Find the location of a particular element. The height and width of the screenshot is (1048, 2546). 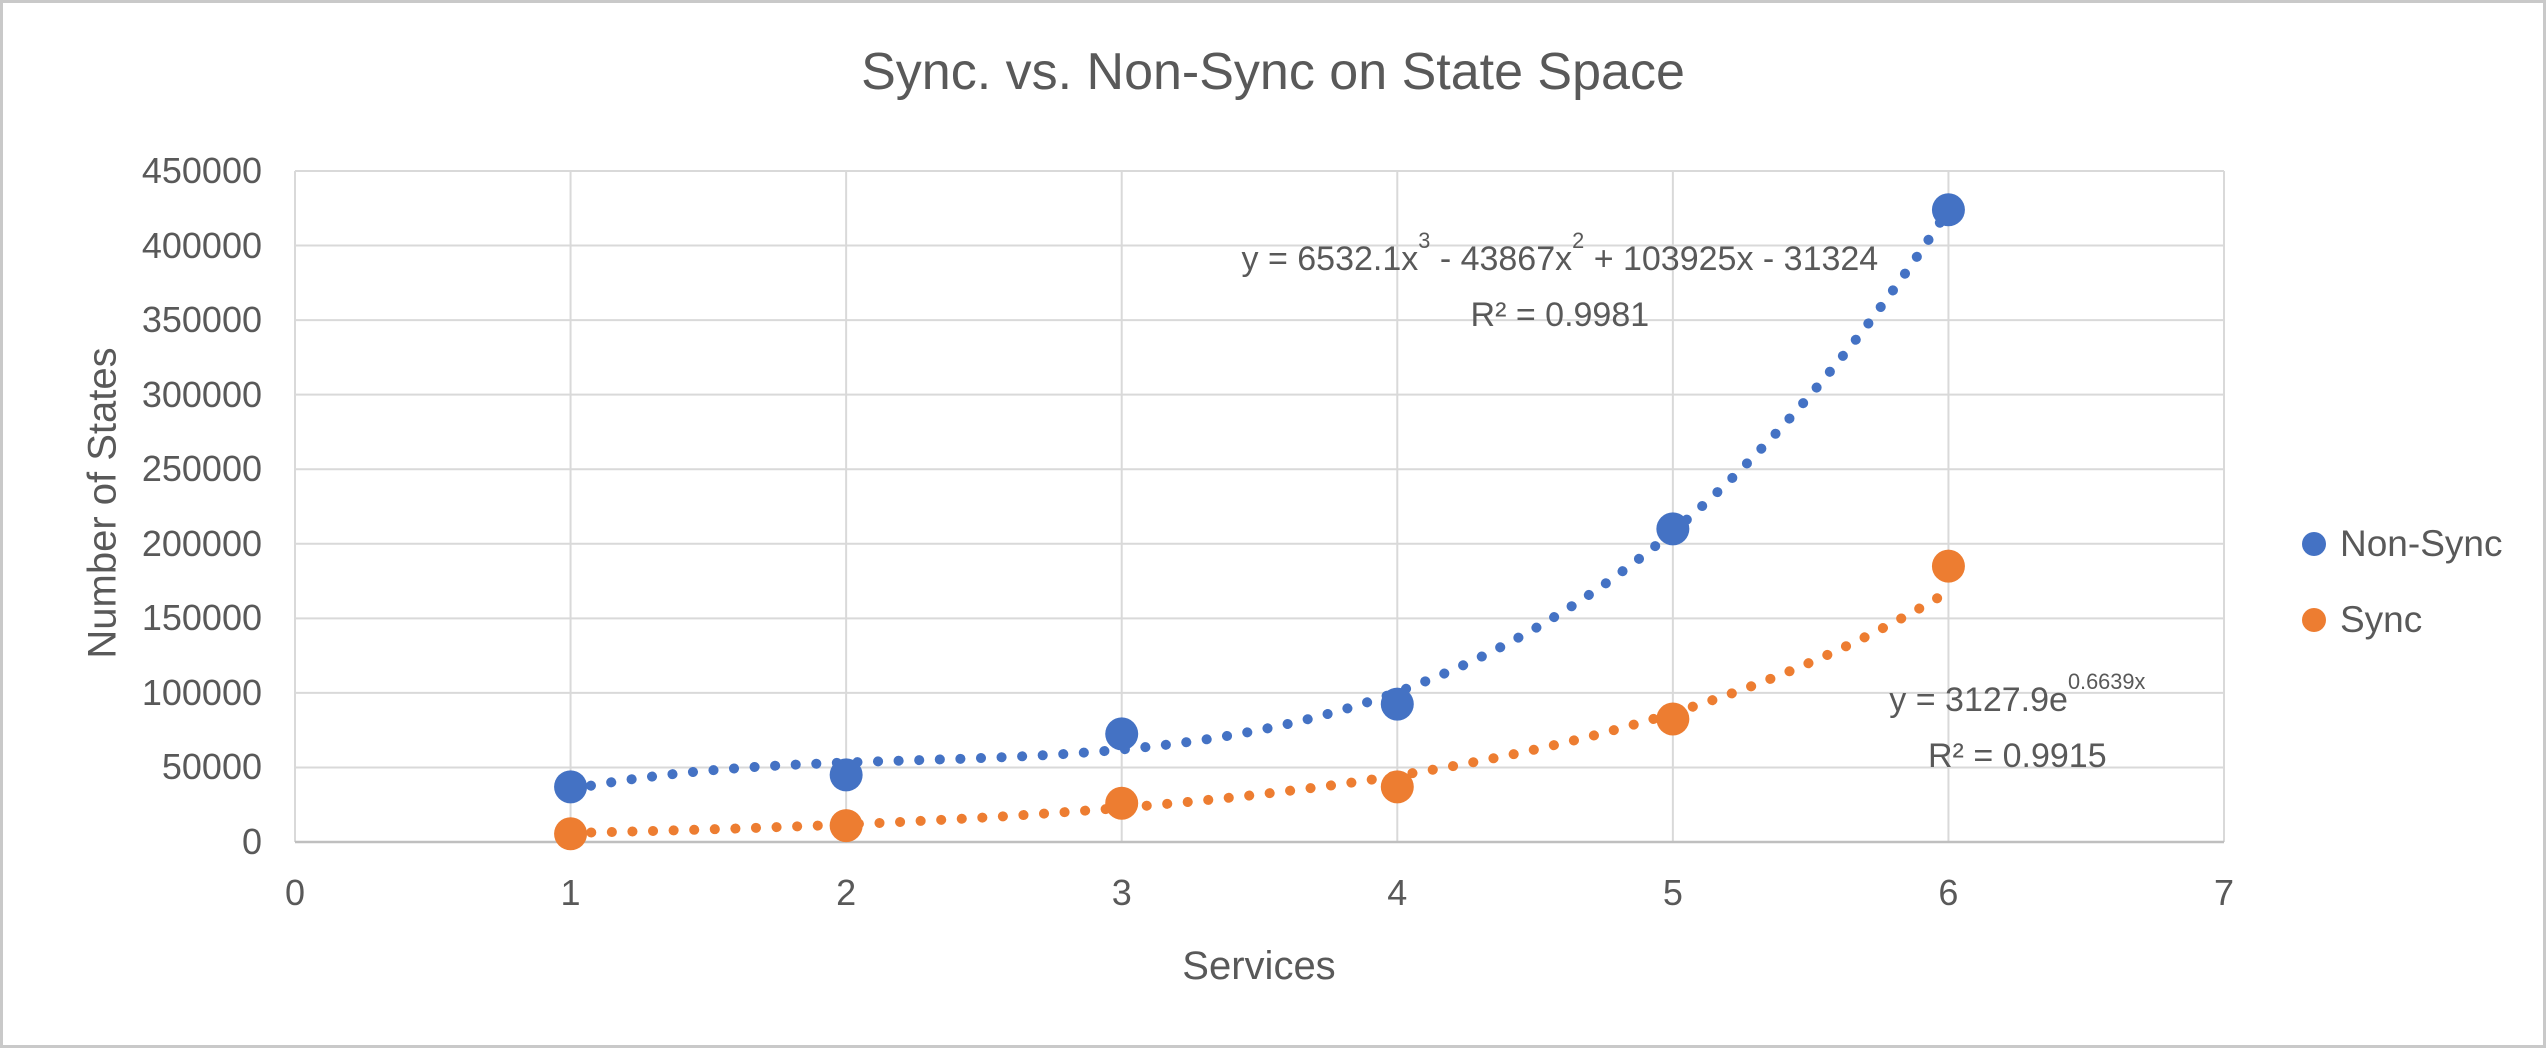

chart-title: Sync. vs. Non-Sync on State Space is located at coordinates (1273, 72).